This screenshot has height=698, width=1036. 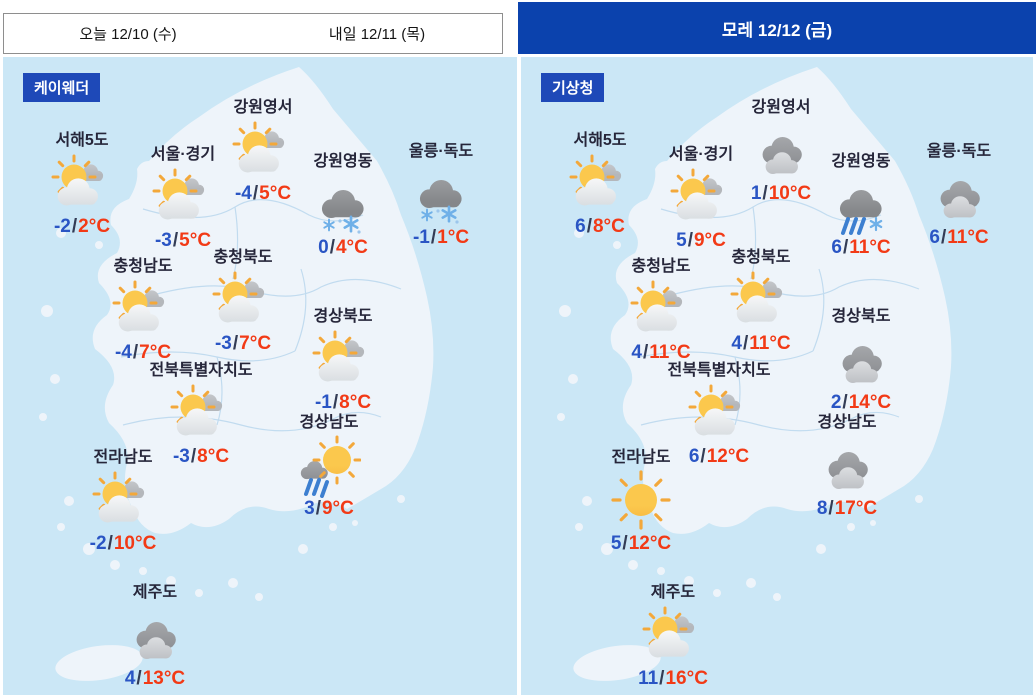 What do you see at coordinates (343, 316) in the screenshot?
I see `region-name: 경상북도` at bounding box center [343, 316].